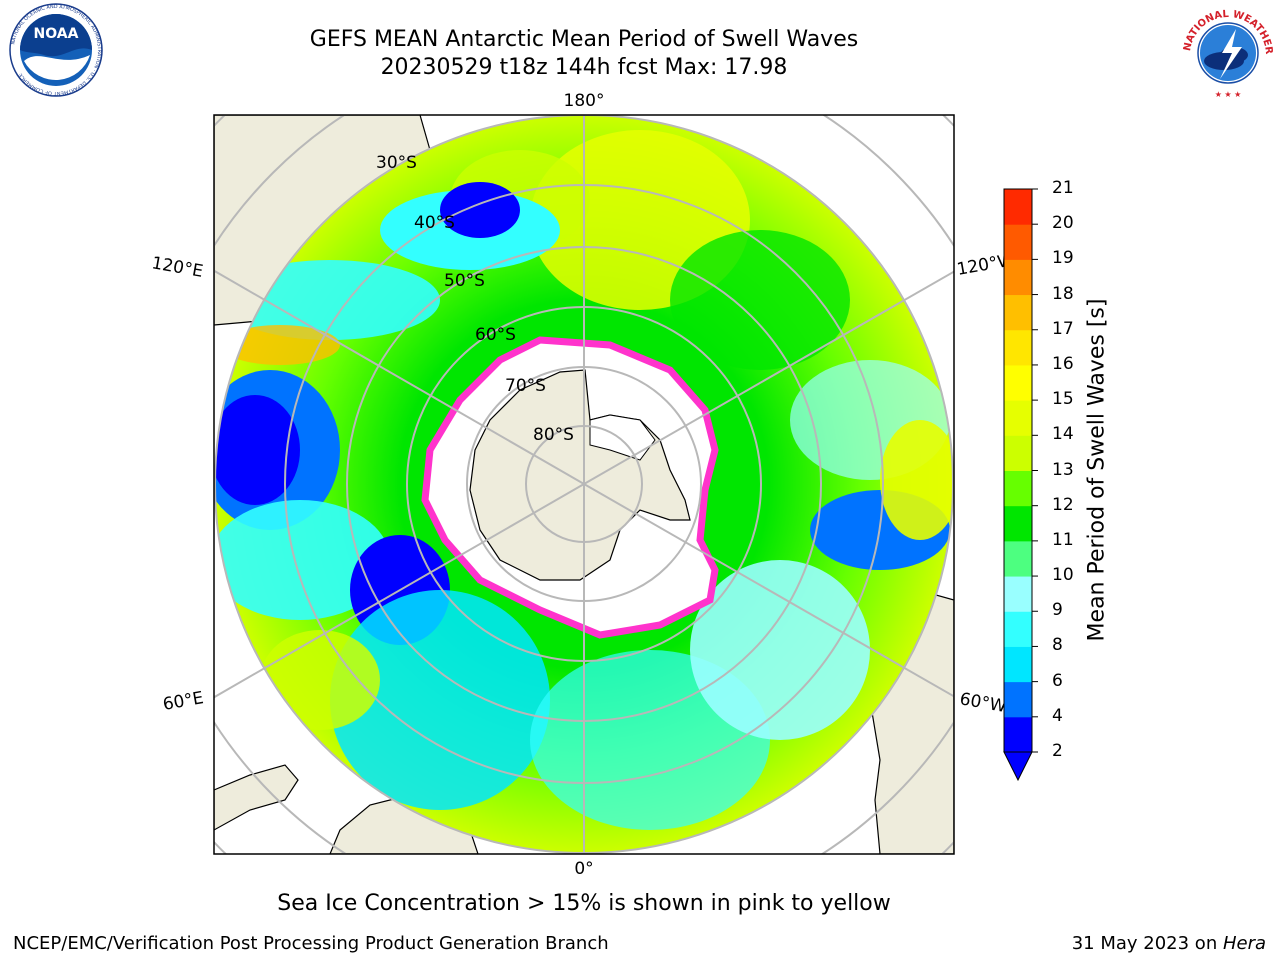 This screenshot has width=1280, height=960. I want to click on colorbar-tick-label: 21, so click(1063, 188).